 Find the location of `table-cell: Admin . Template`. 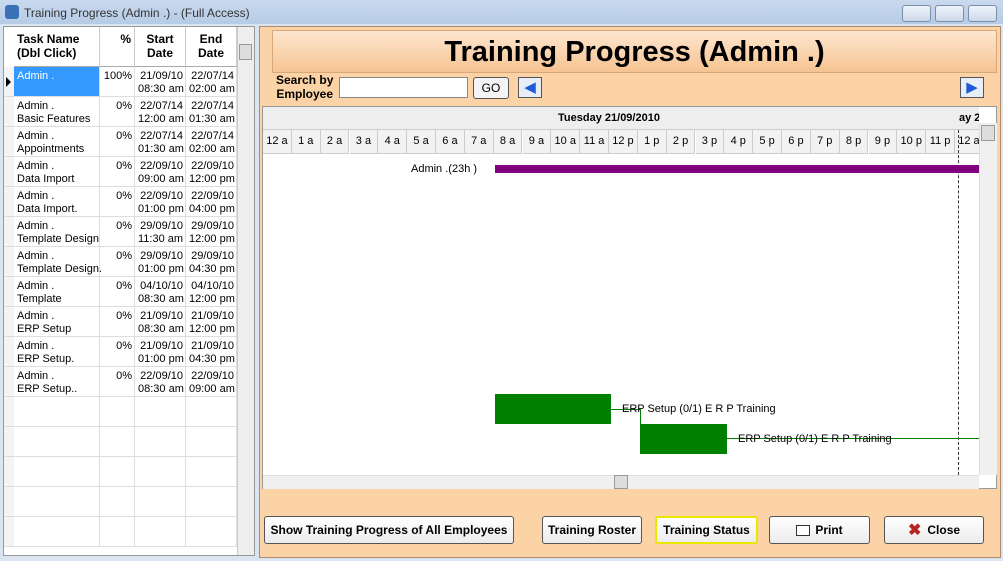

table-cell: Admin . Template is located at coordinates (57, 293).